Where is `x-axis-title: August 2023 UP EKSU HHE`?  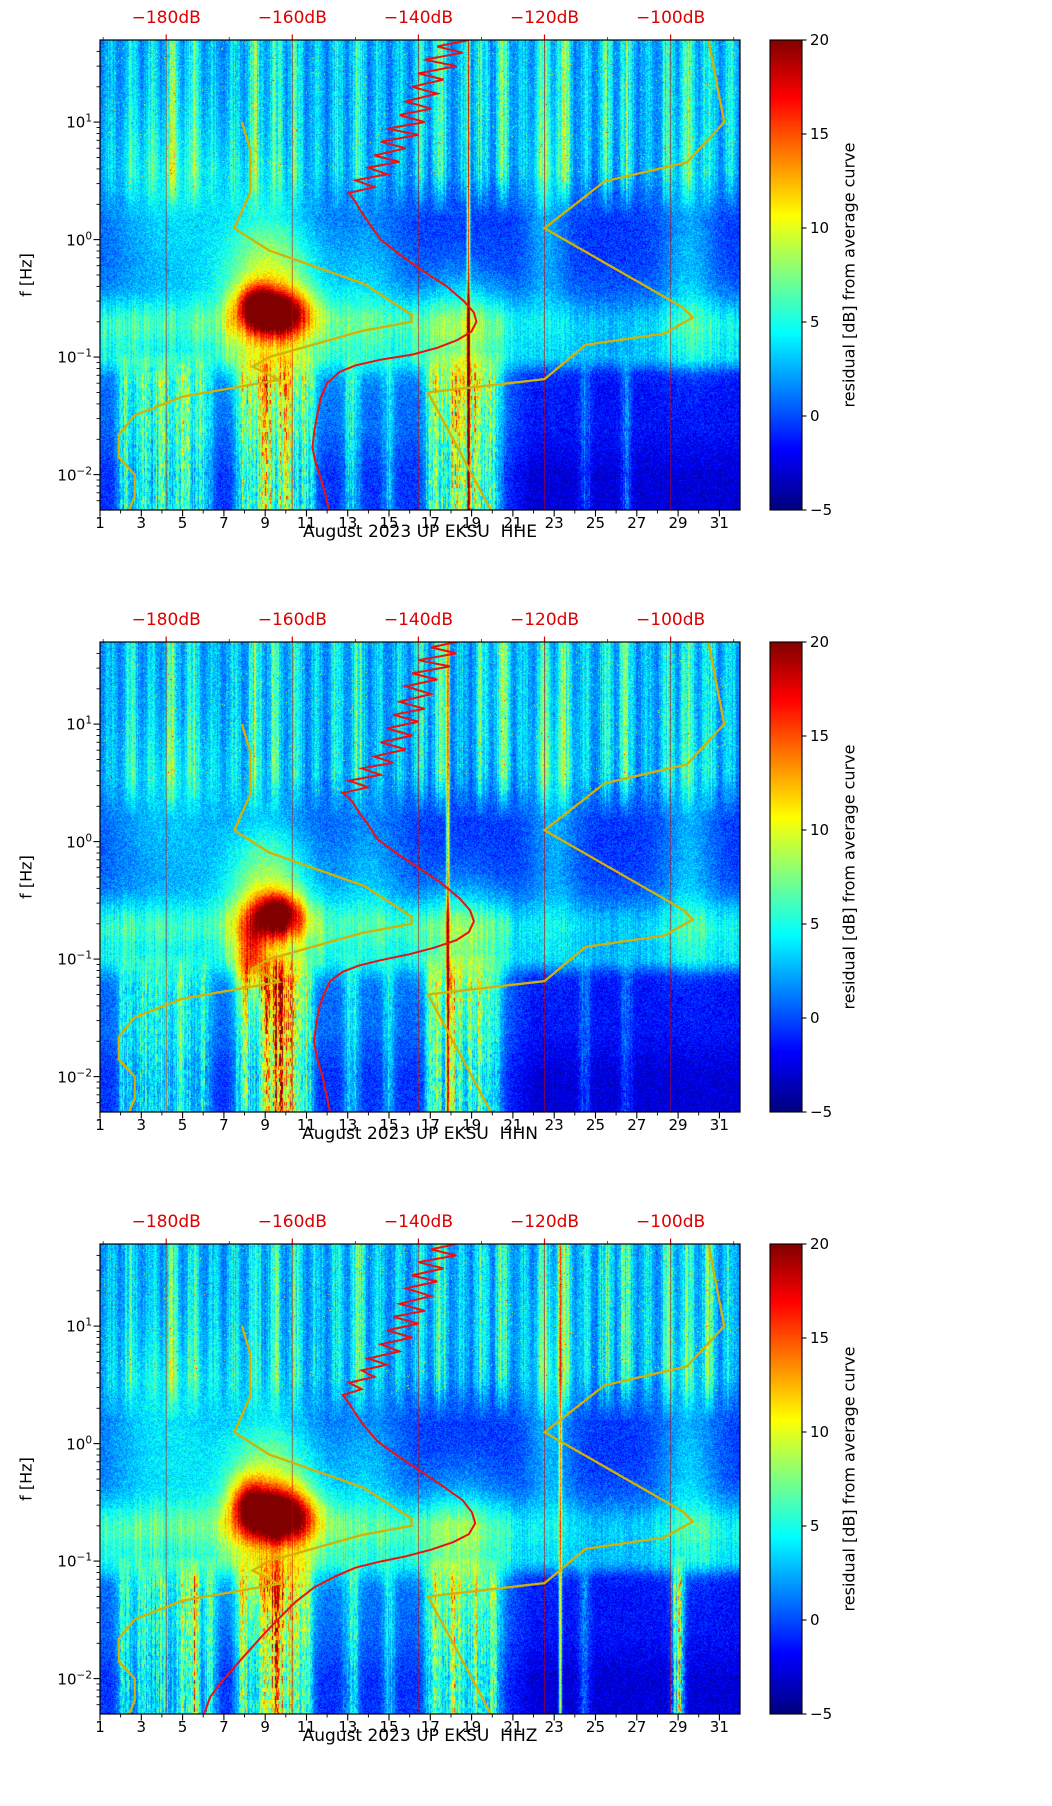
x-axis-title: August 2023 UP EKSU HHE is located at coordinates (420, 532).